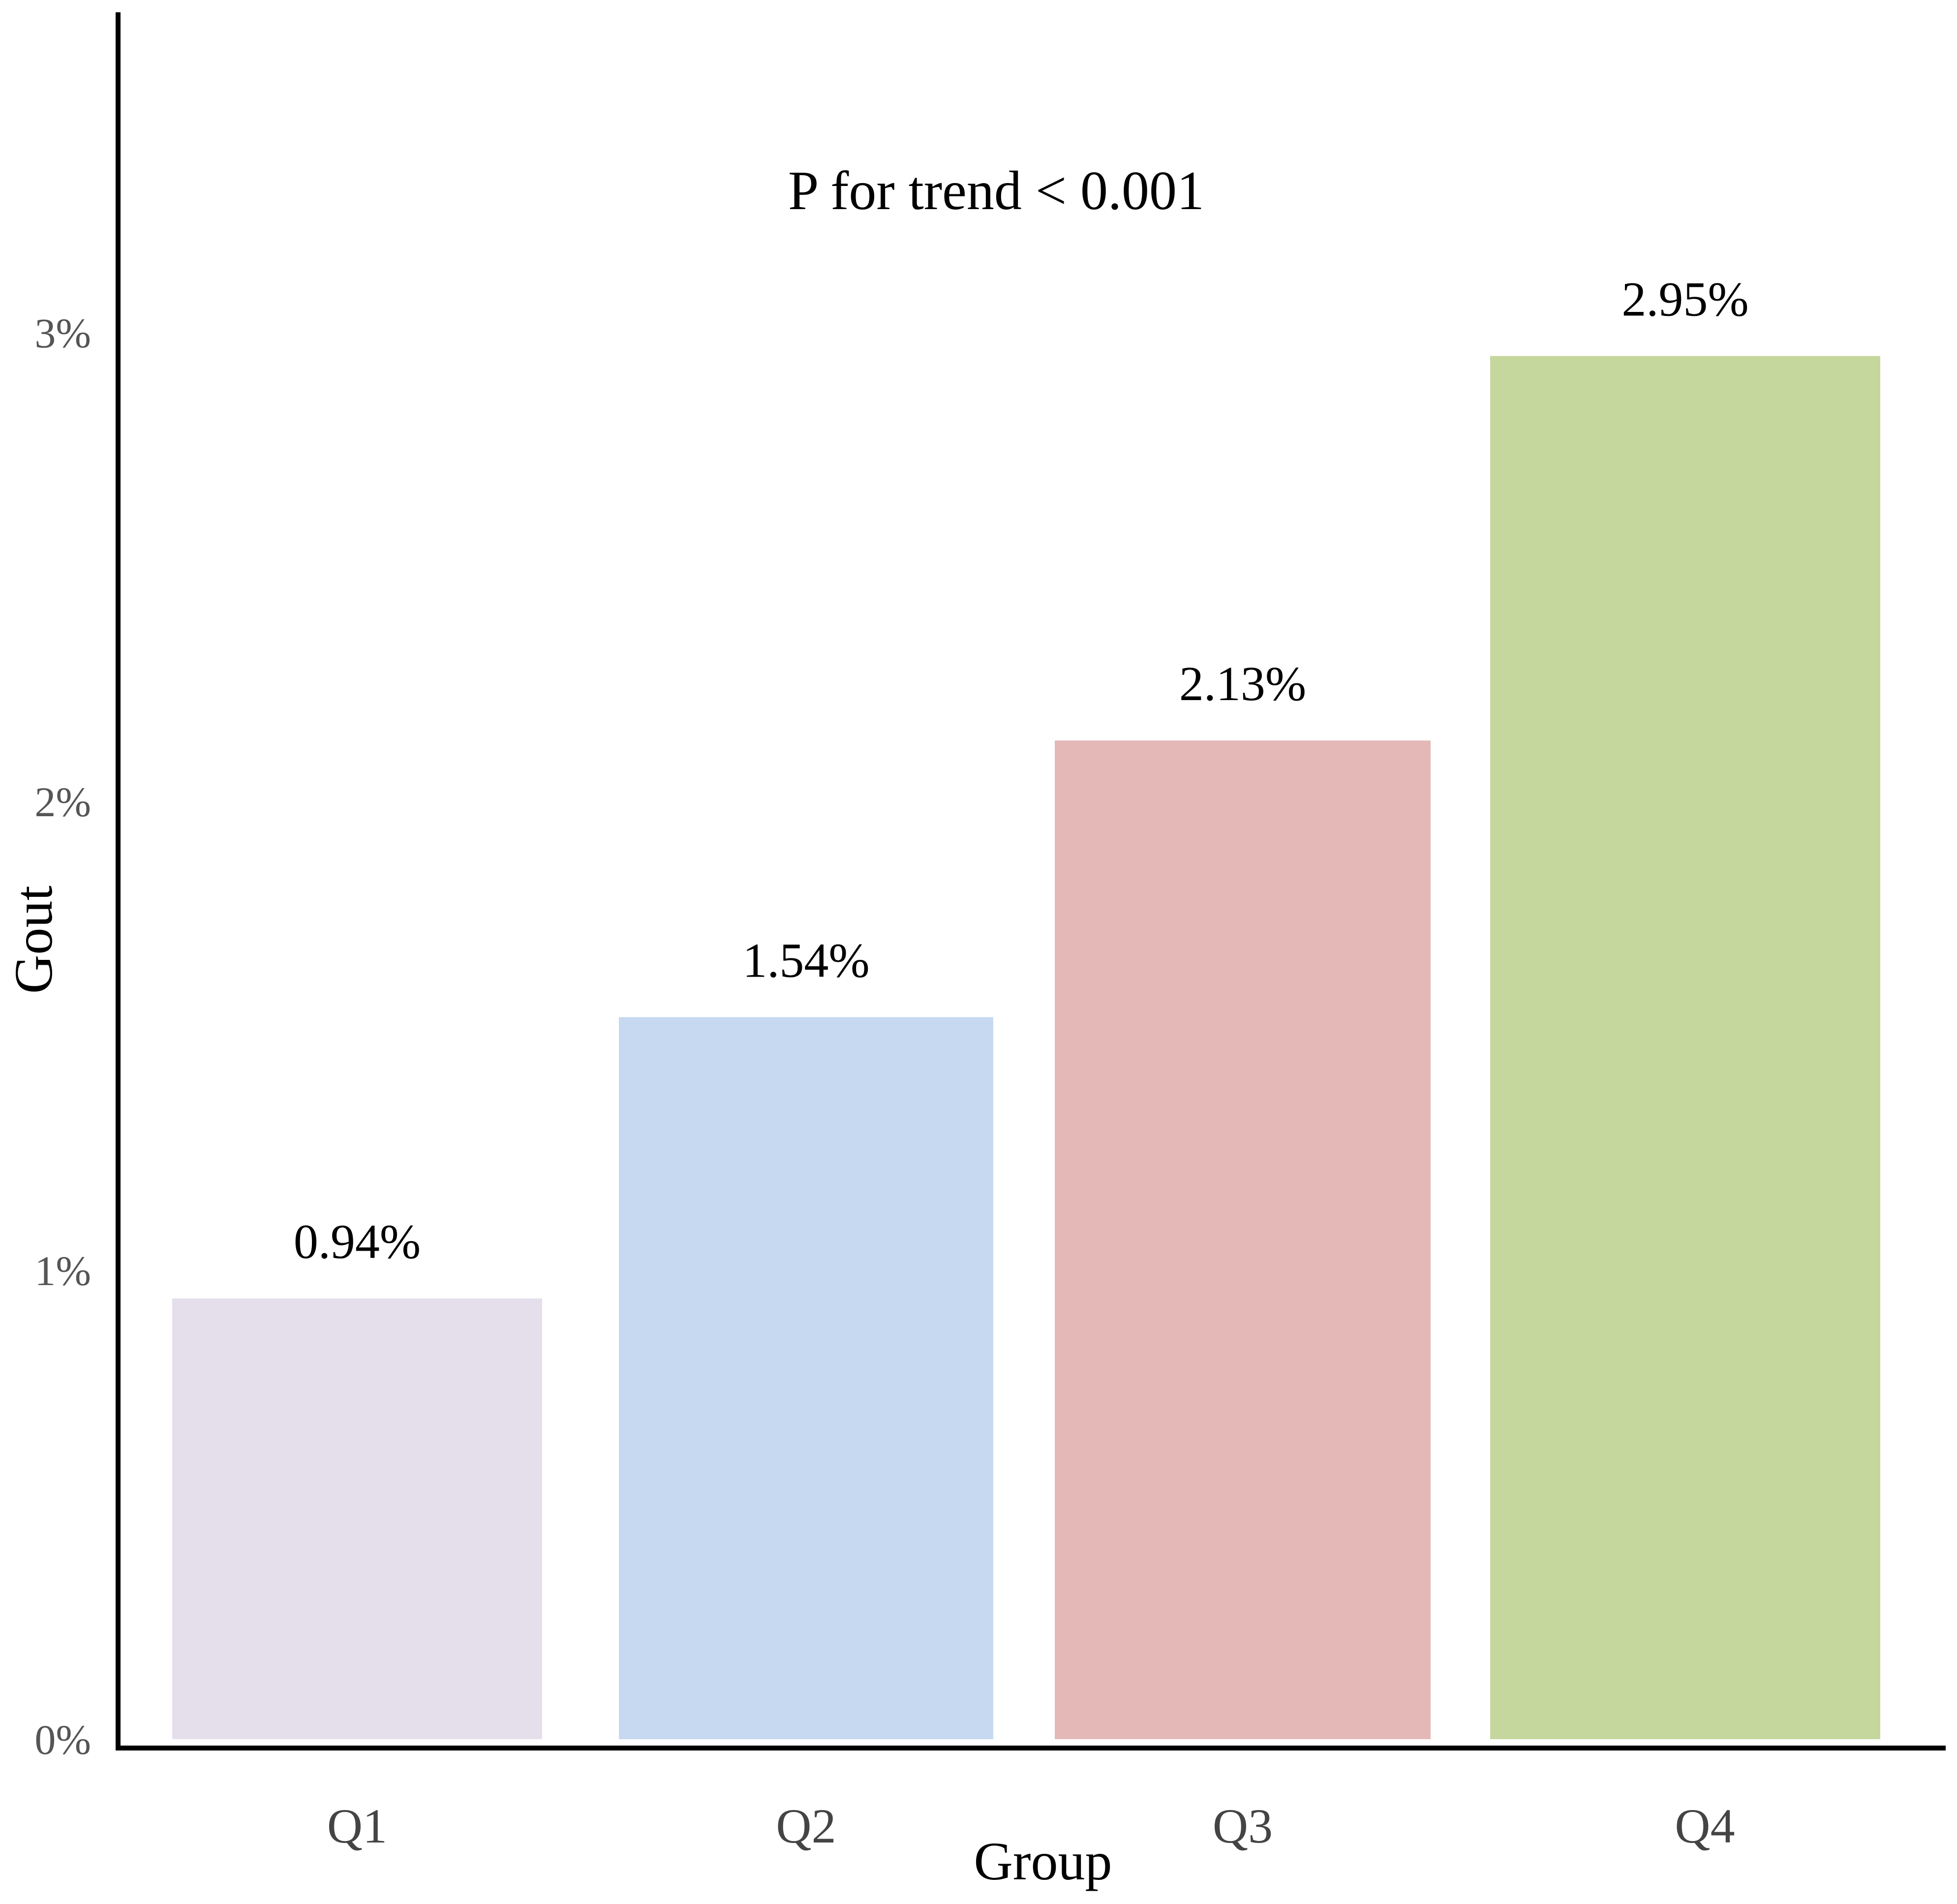  Describe the element at coordinates (1243, 683) in the screenshot. I see `value-label-q3: 2.13%` at that location.